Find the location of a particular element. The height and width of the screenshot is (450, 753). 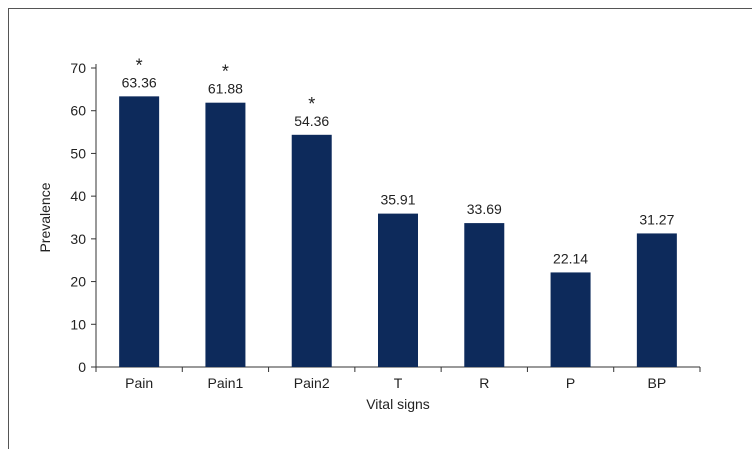

y-axis-title: Prevalence is located at coordinates (45, 217).